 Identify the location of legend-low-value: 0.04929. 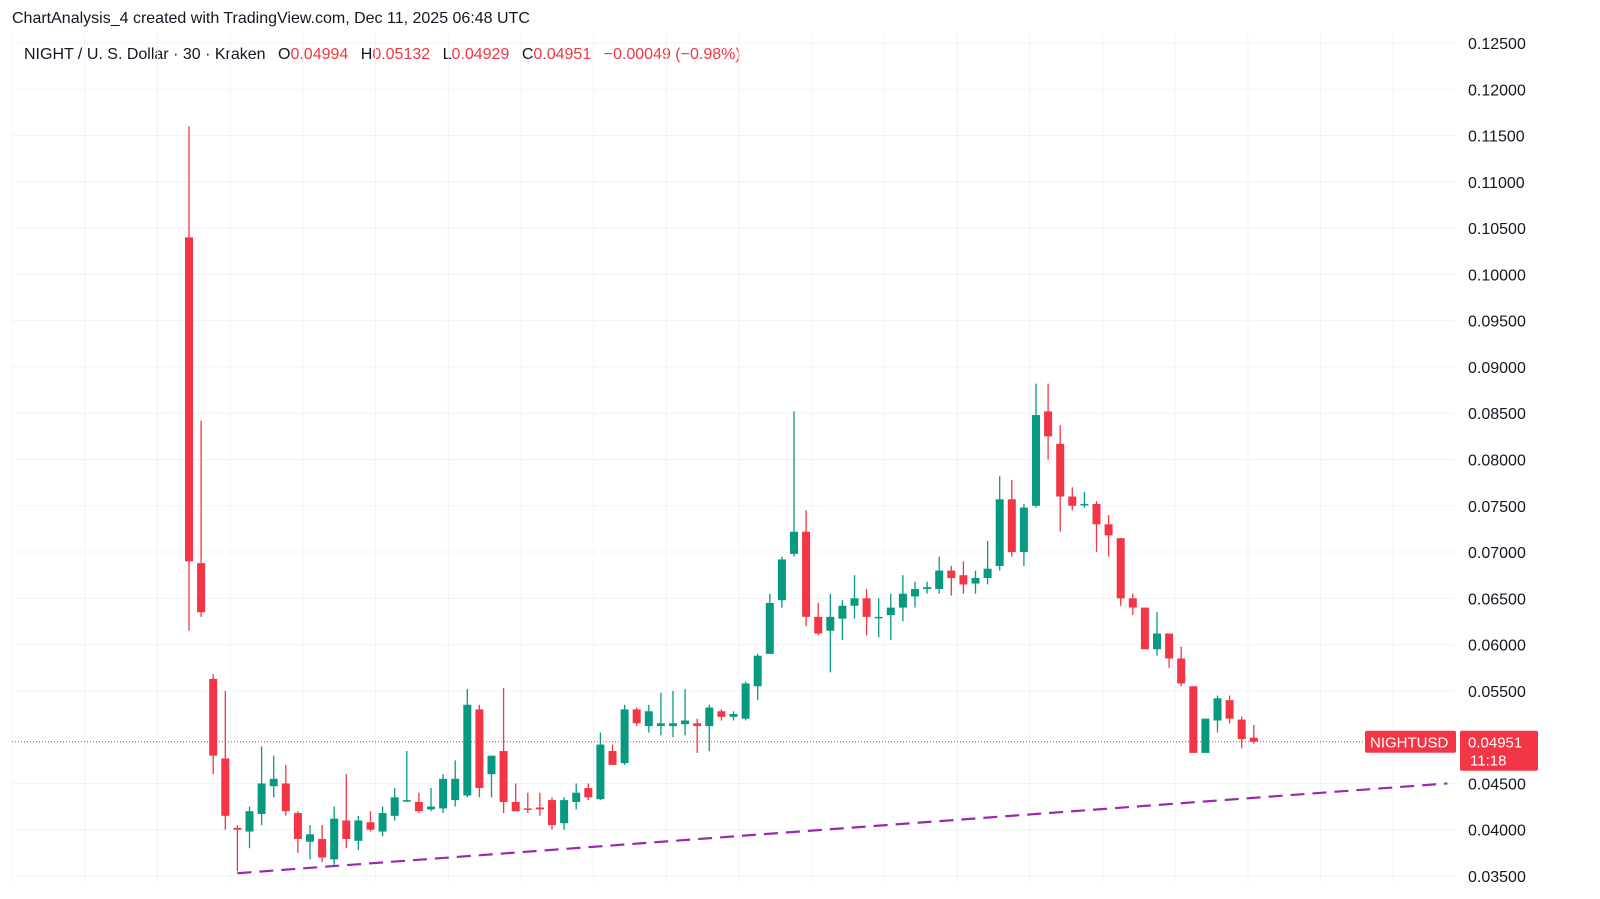
(480, 54).